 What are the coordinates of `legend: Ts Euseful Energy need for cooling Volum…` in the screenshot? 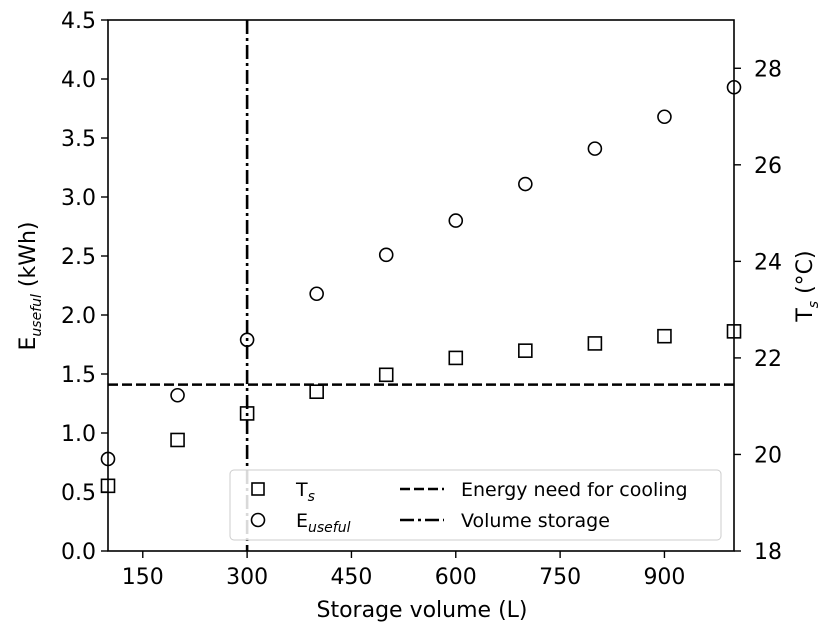 It's located at (475, 505).